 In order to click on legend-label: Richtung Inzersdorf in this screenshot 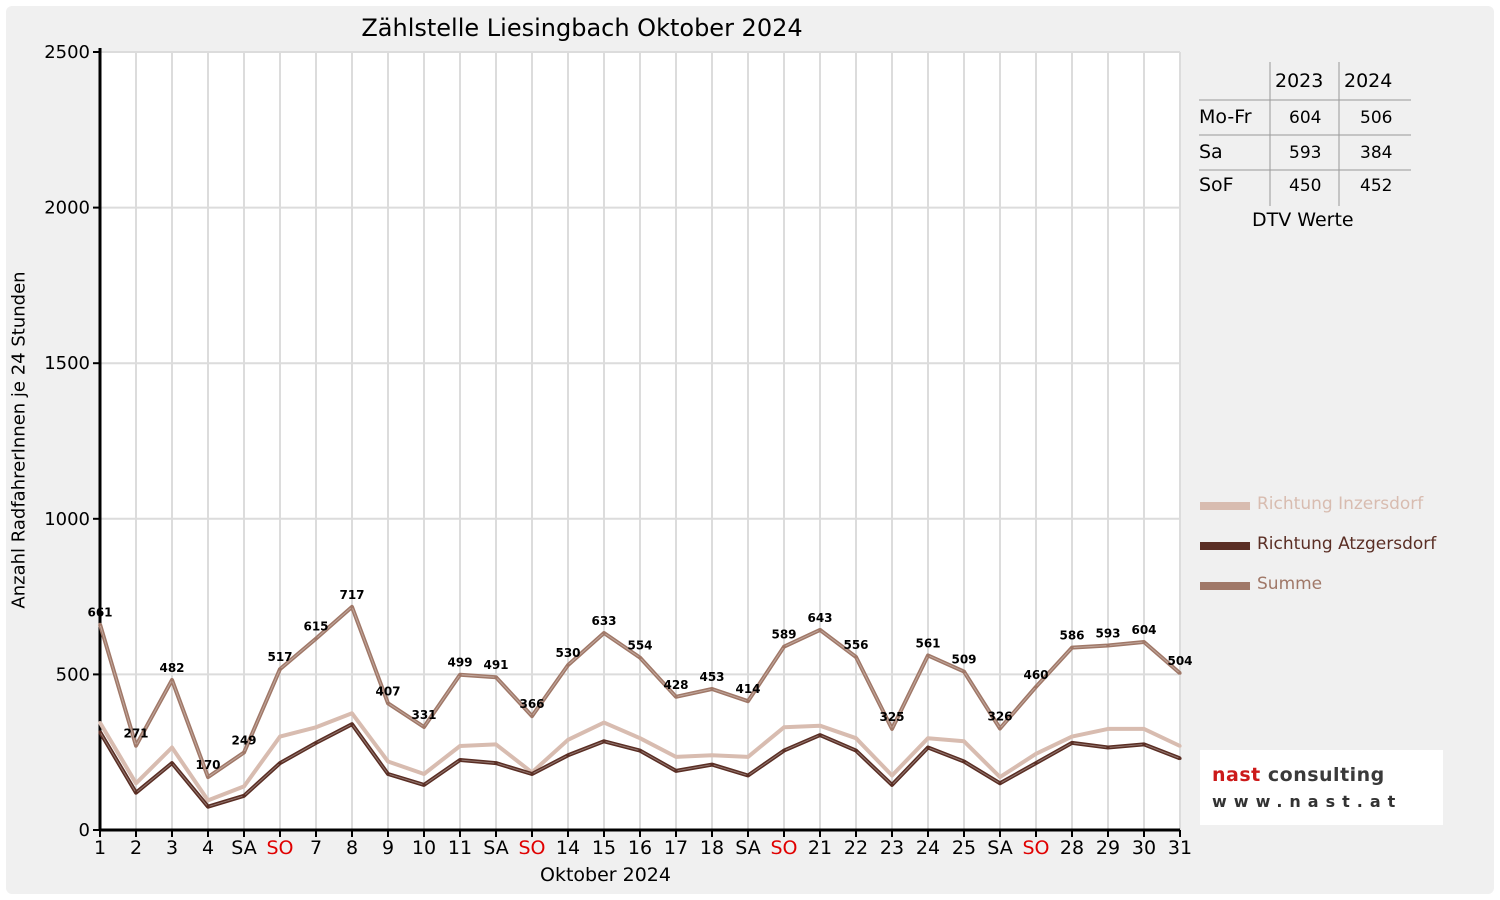, I will do `click(1340, 504)`.